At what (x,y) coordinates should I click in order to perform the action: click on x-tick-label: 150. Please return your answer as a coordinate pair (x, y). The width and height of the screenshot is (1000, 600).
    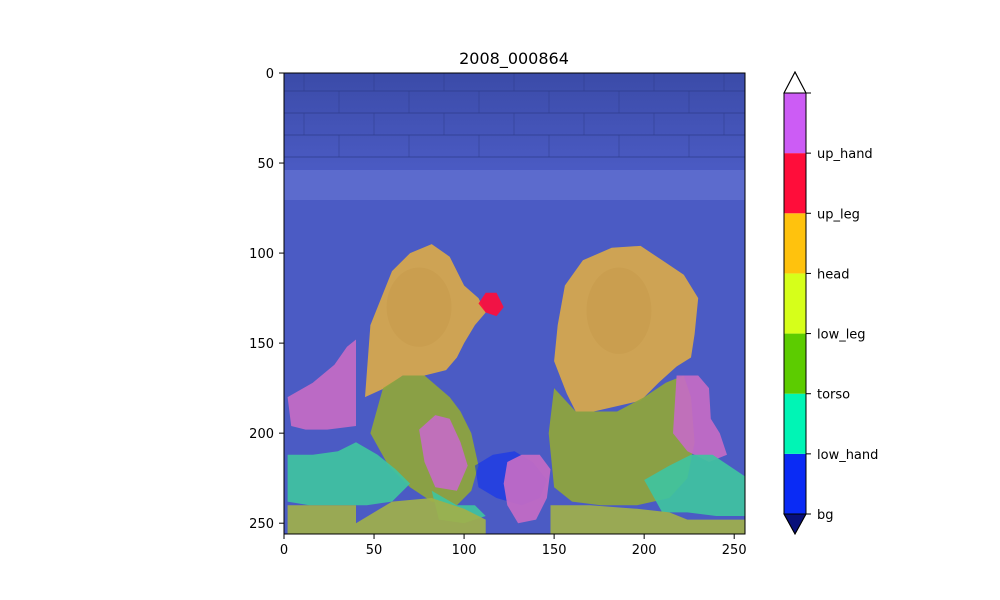
    Looking at the image, I should click on (554, 550).